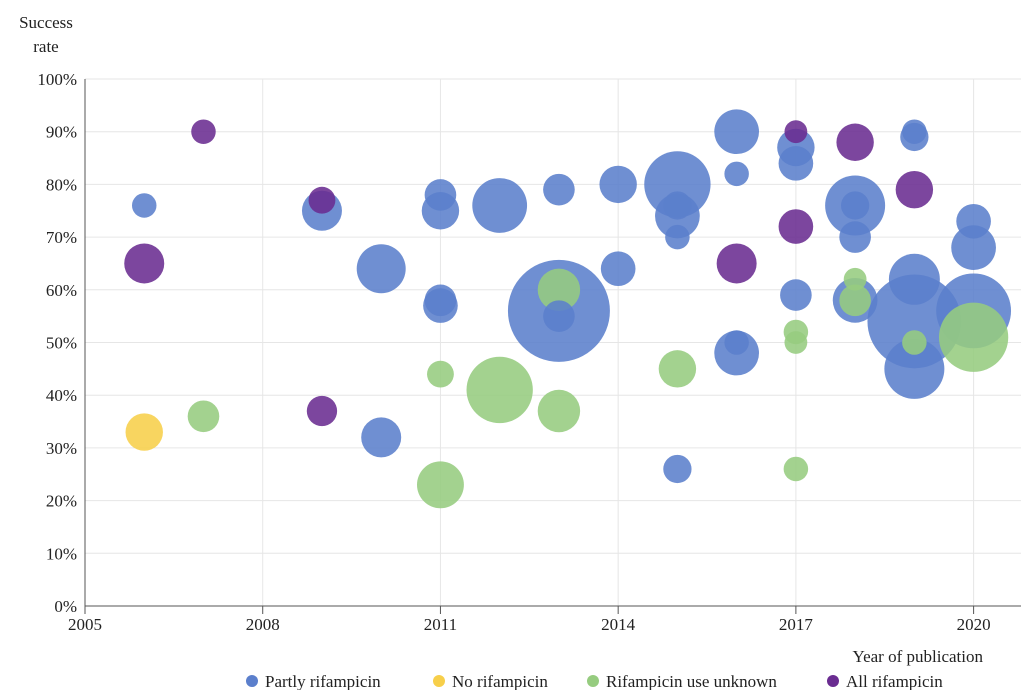 This screenshot has width=1022, height=690. Describe the element at coordinates (61, 395) in the screenshot. I see `y-tick-label: 40%` at that location.